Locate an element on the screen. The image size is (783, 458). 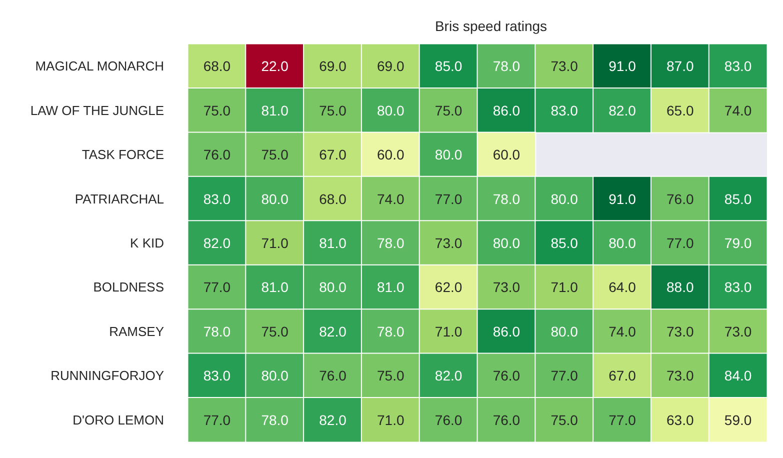
data-label: 64.0 is located at coordinates (622, 287).